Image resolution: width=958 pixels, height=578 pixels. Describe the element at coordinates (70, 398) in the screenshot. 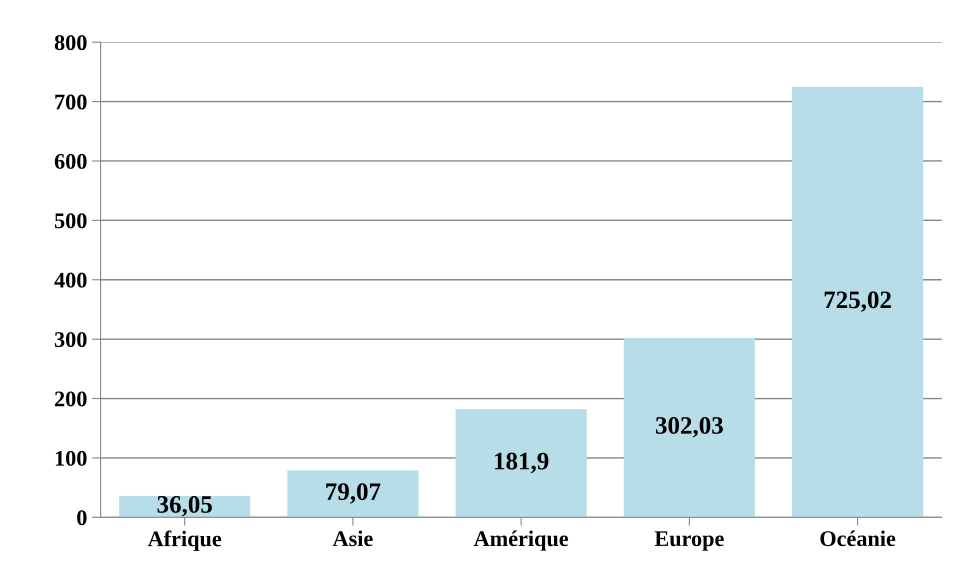

I see `y-tick-label: 200` at that location.